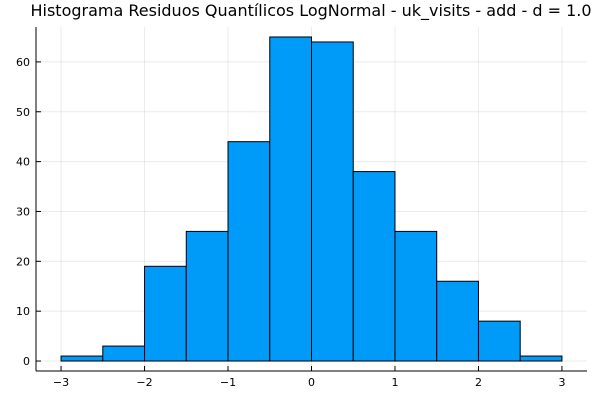 This screenshot has width=600, height=400. I want to click on y-tick-label: 20, so click(23, 261).